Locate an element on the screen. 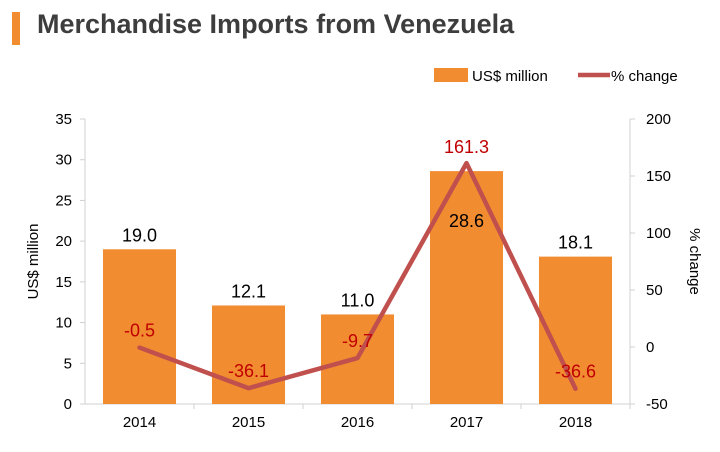 The height and width of the screenshot is (452, 720). bar-data-label: 12.1 is located at coordinates (248, 291).